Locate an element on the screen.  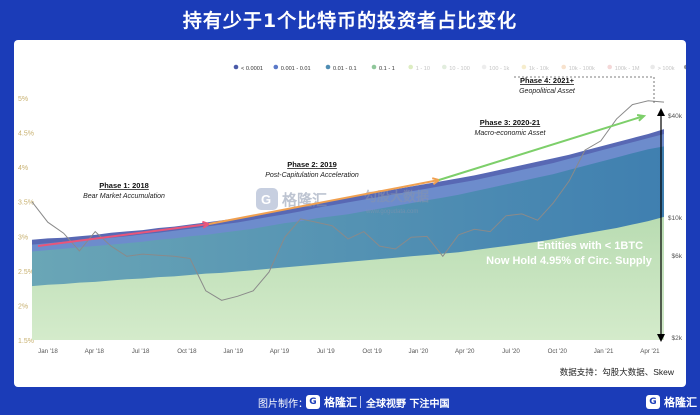
phase-3-sub: Macro-economic Asset is located at coordinates (511, 133).